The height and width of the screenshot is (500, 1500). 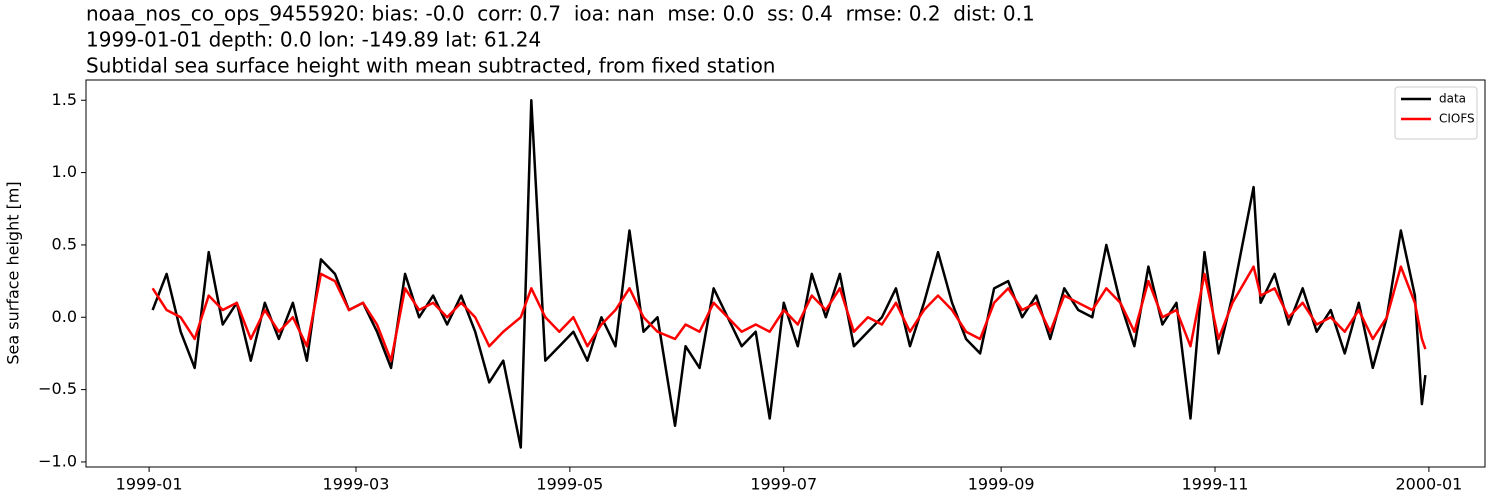 What do you see at coordinates (1215, 484) in the screenshot?
I see `x-tick-label: 1999-11` at bounding box center [1215, 484].